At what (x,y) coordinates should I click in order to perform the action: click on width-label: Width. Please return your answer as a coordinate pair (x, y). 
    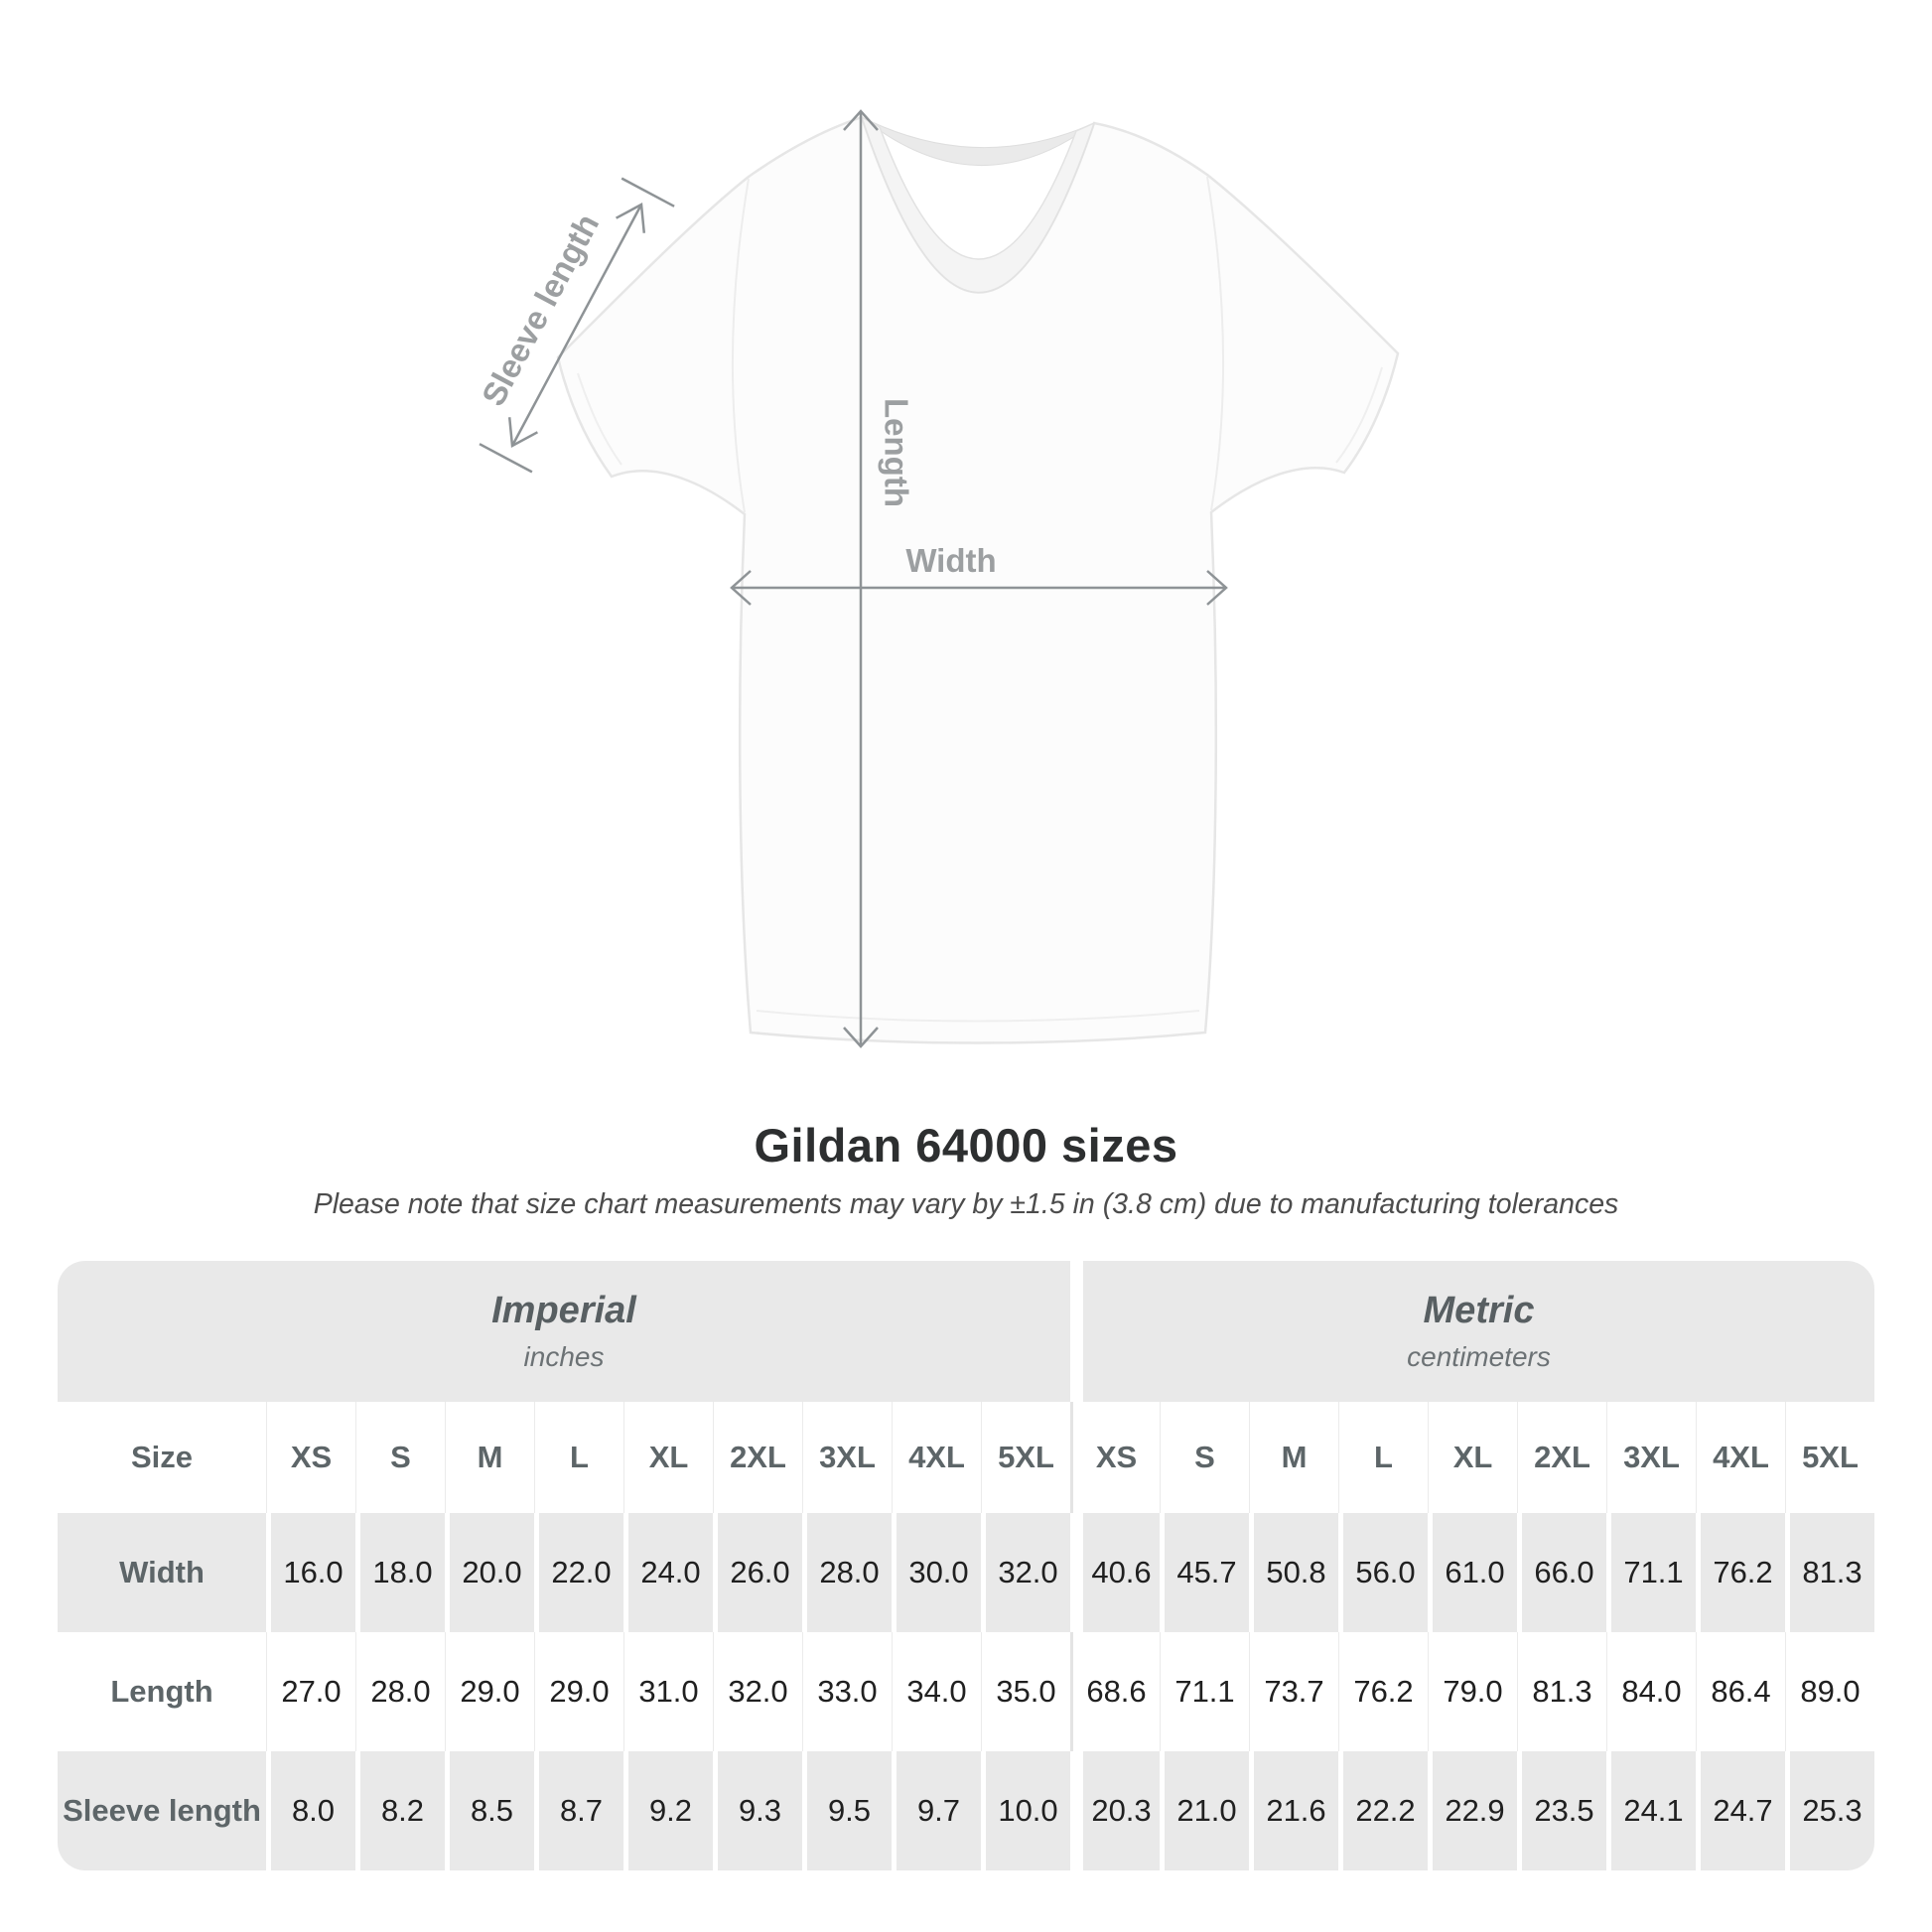
    Looking at the image, I should click on (951, 561).